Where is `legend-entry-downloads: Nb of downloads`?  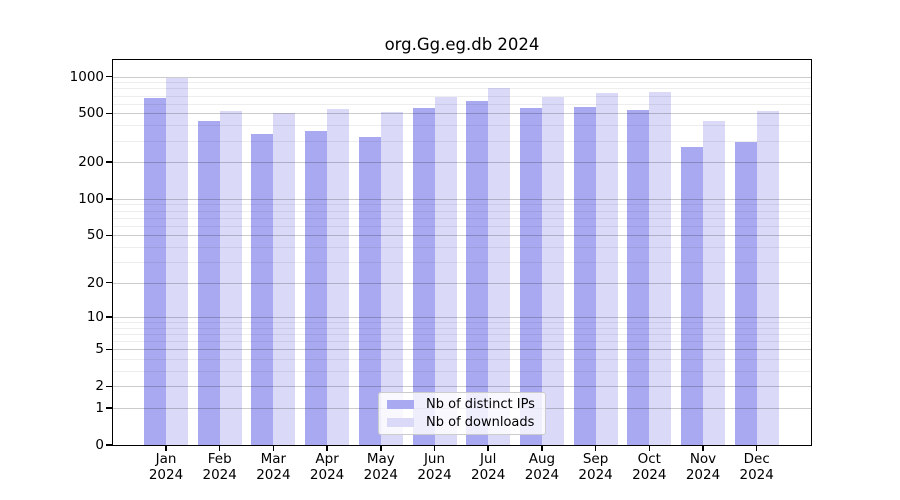 legend-entry-downloads: Nb of downloads is located at coordinates (462, 422).